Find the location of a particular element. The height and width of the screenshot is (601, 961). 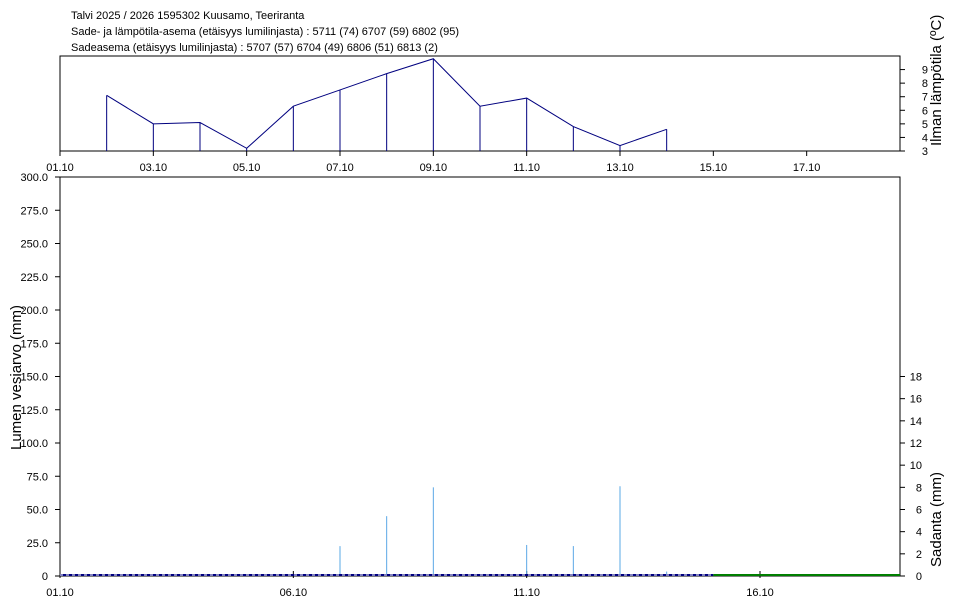

snow-y-tick-label: 50.0 is located at coordinates (37, 511).